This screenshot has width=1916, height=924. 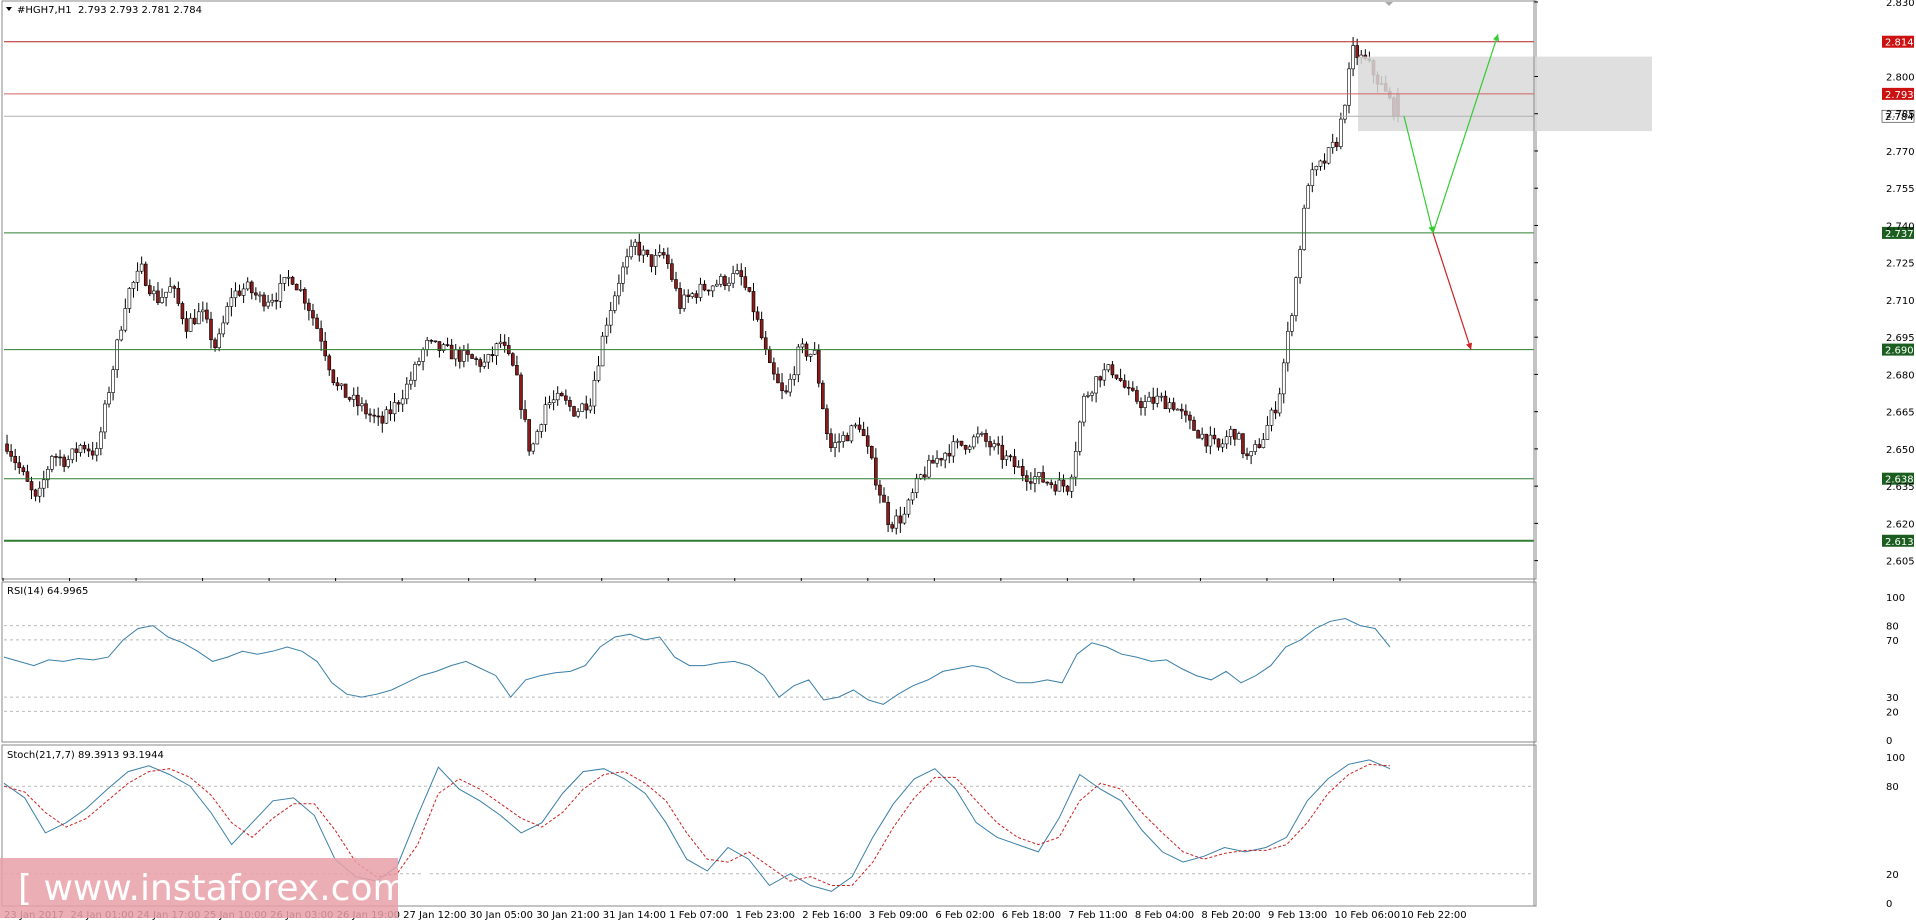 What do you see at coordinates (1469, 346) in the screenshot?
I see `forecast-down-arrow-head` at bounding box center [1469, 346].